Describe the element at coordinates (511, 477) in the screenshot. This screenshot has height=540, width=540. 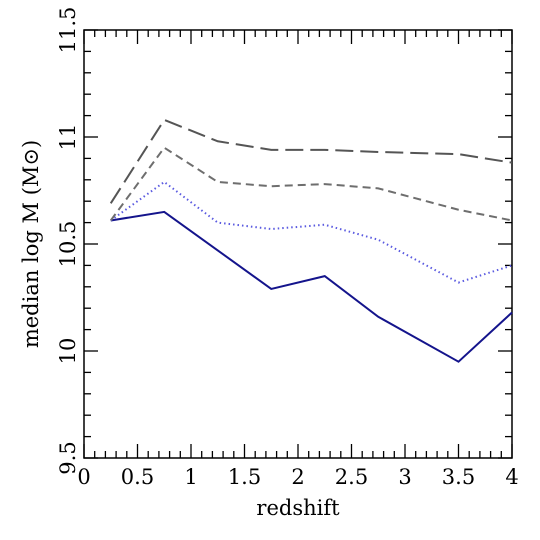
I see `x-tick-label: 4` at that location.